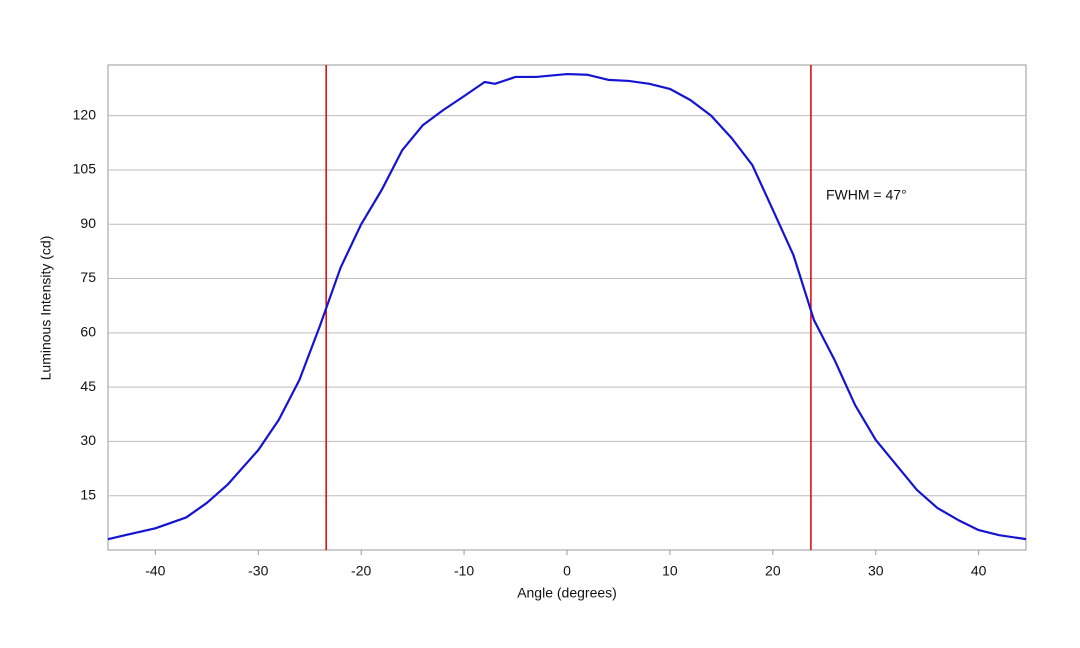 The image size is (1080, 648). Describe the element at coordinates (361, 571) in the screenshot. I see `x-tick-label: -20` at that location.